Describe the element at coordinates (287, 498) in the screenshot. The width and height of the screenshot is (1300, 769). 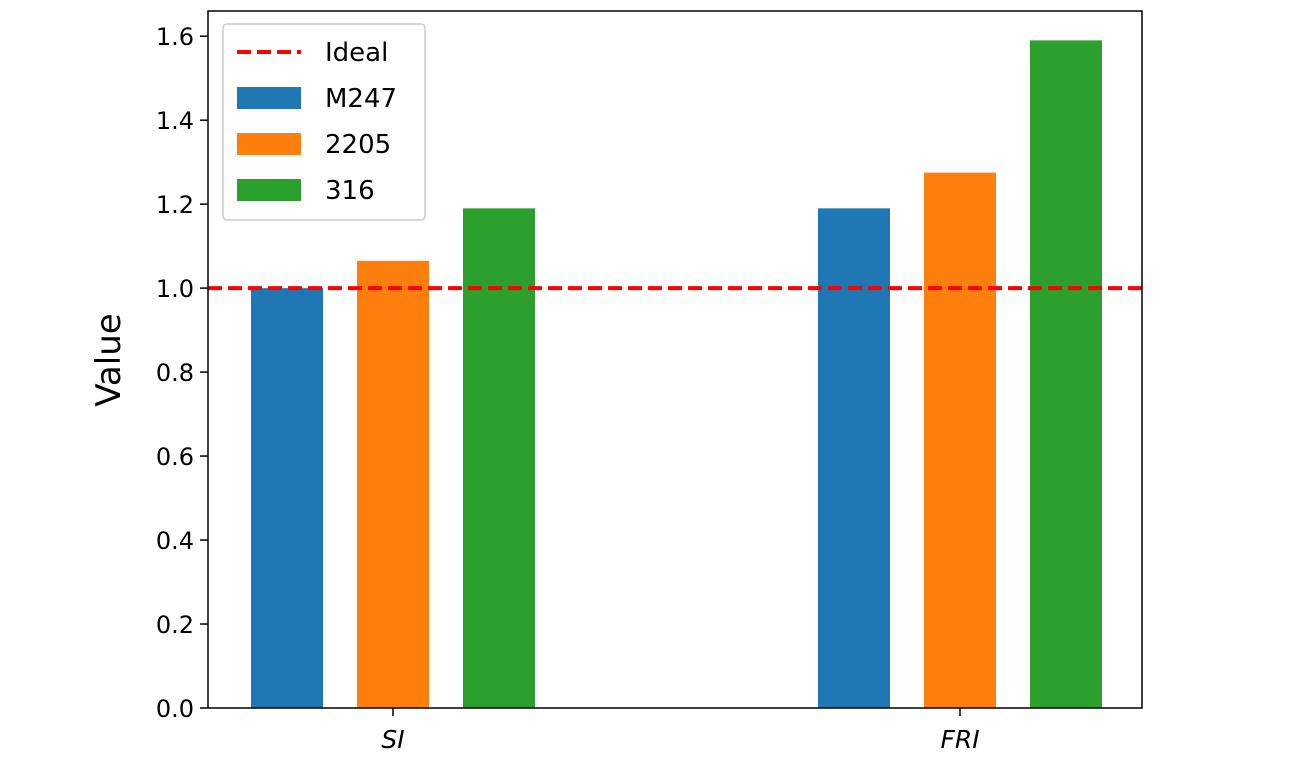
I see `bar-m247-si` at that location.